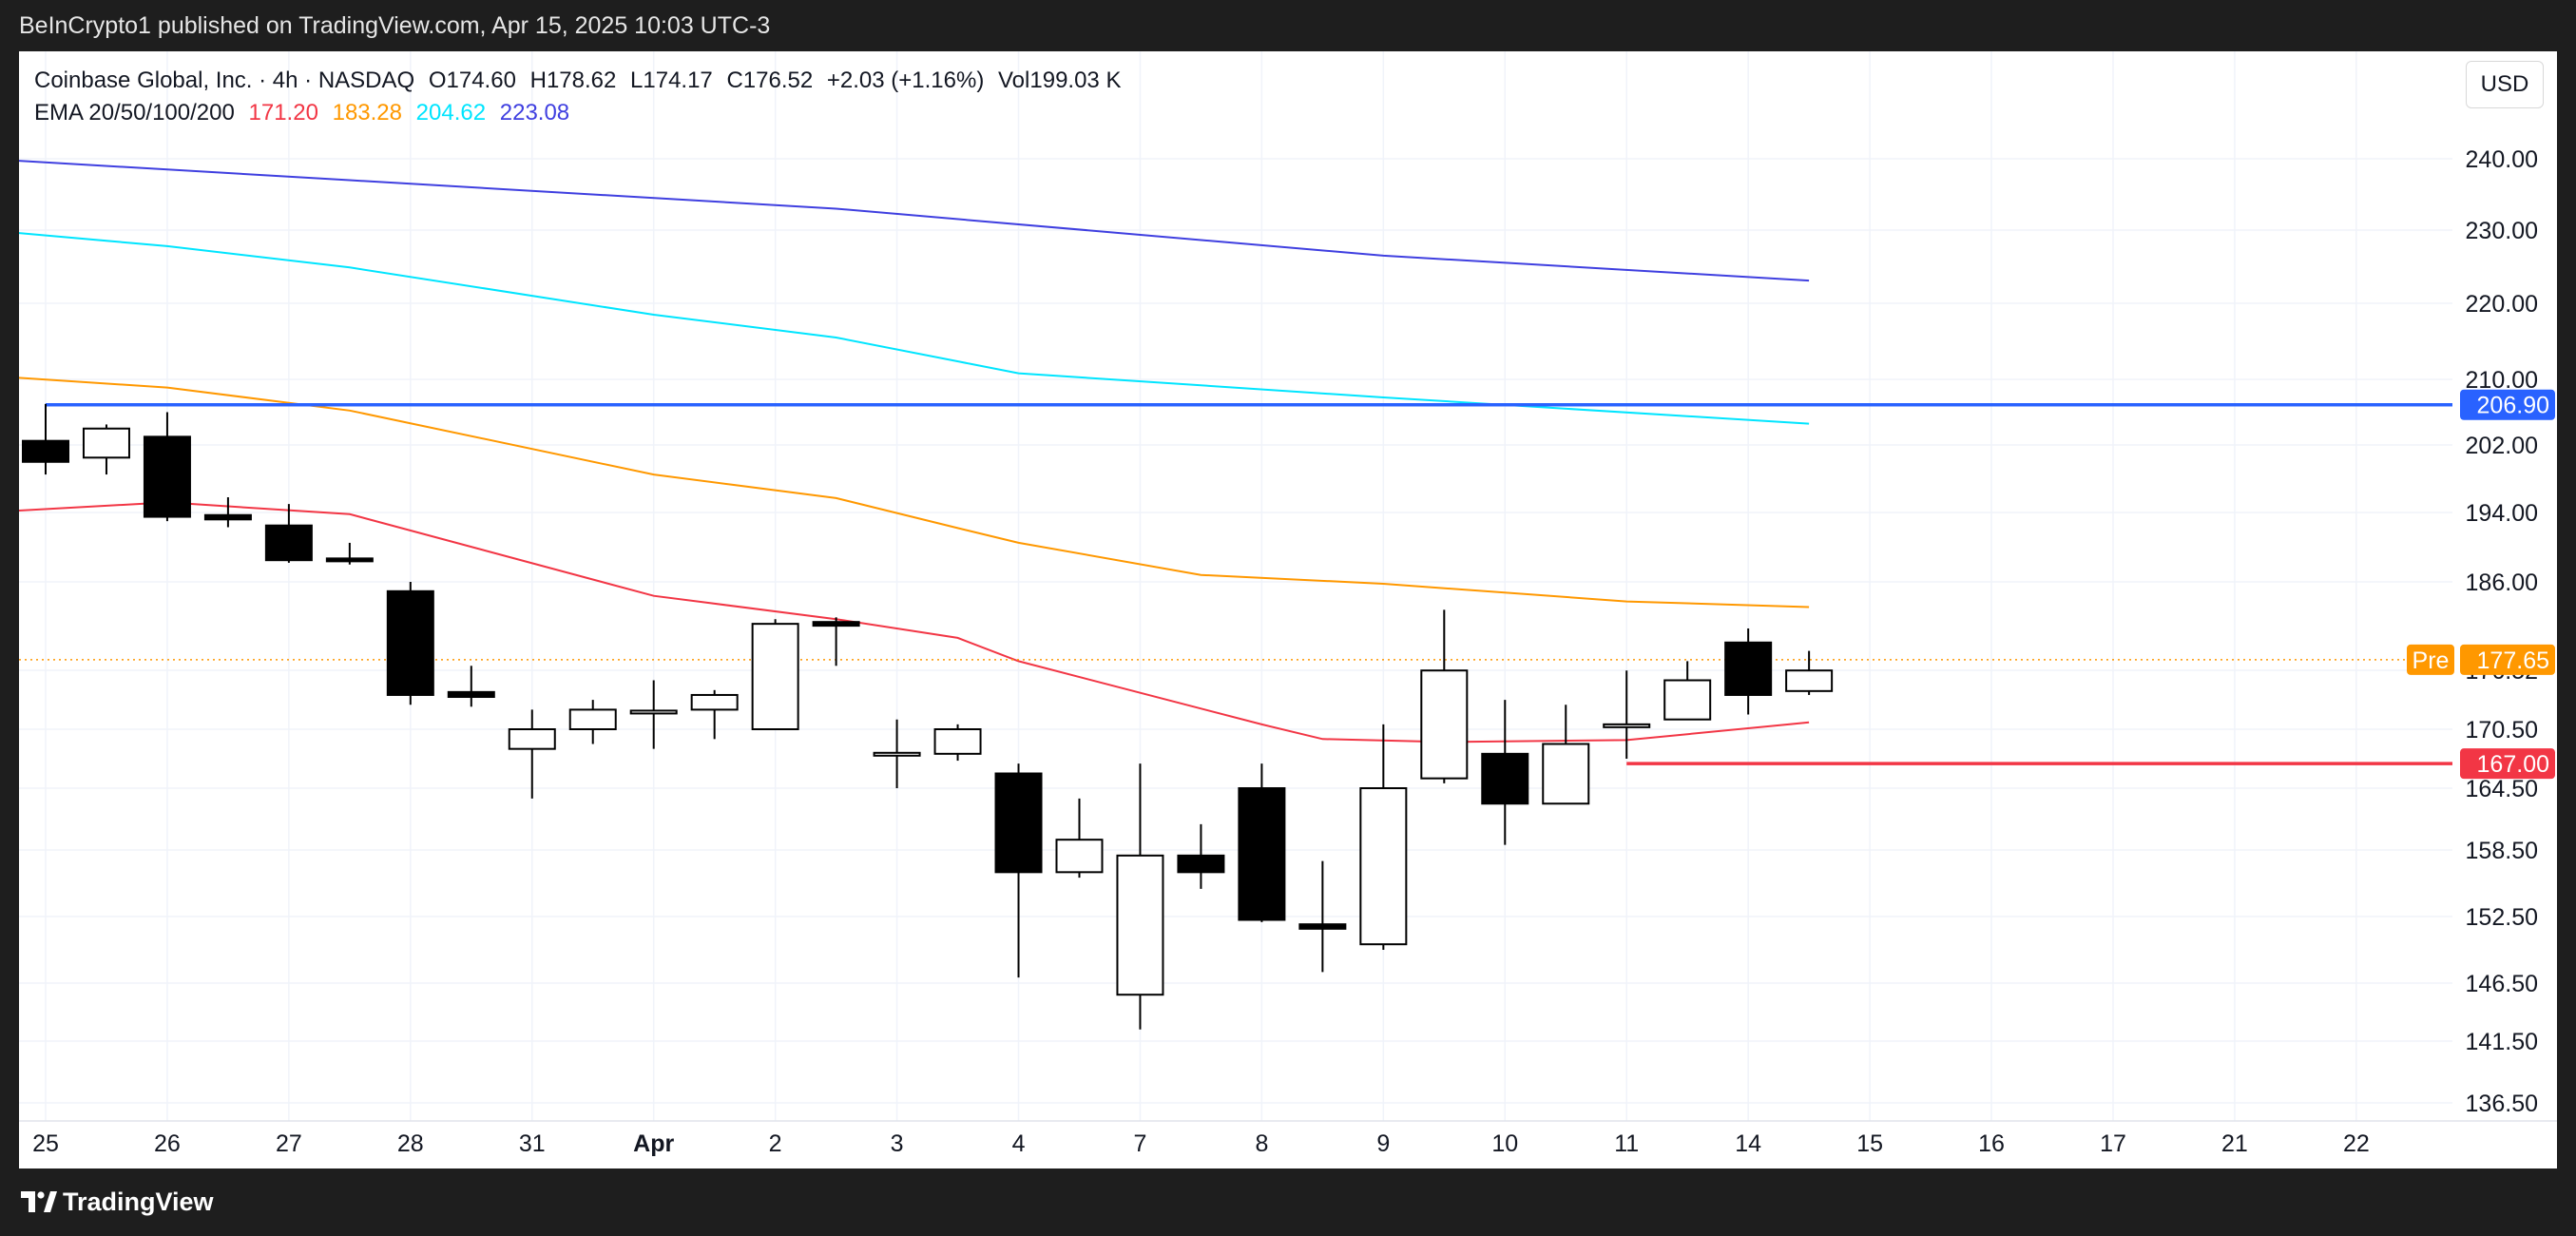 The image size is (2576, 1236). I want to click on premarket-price-tag: 177.65, so click(2507, 659).